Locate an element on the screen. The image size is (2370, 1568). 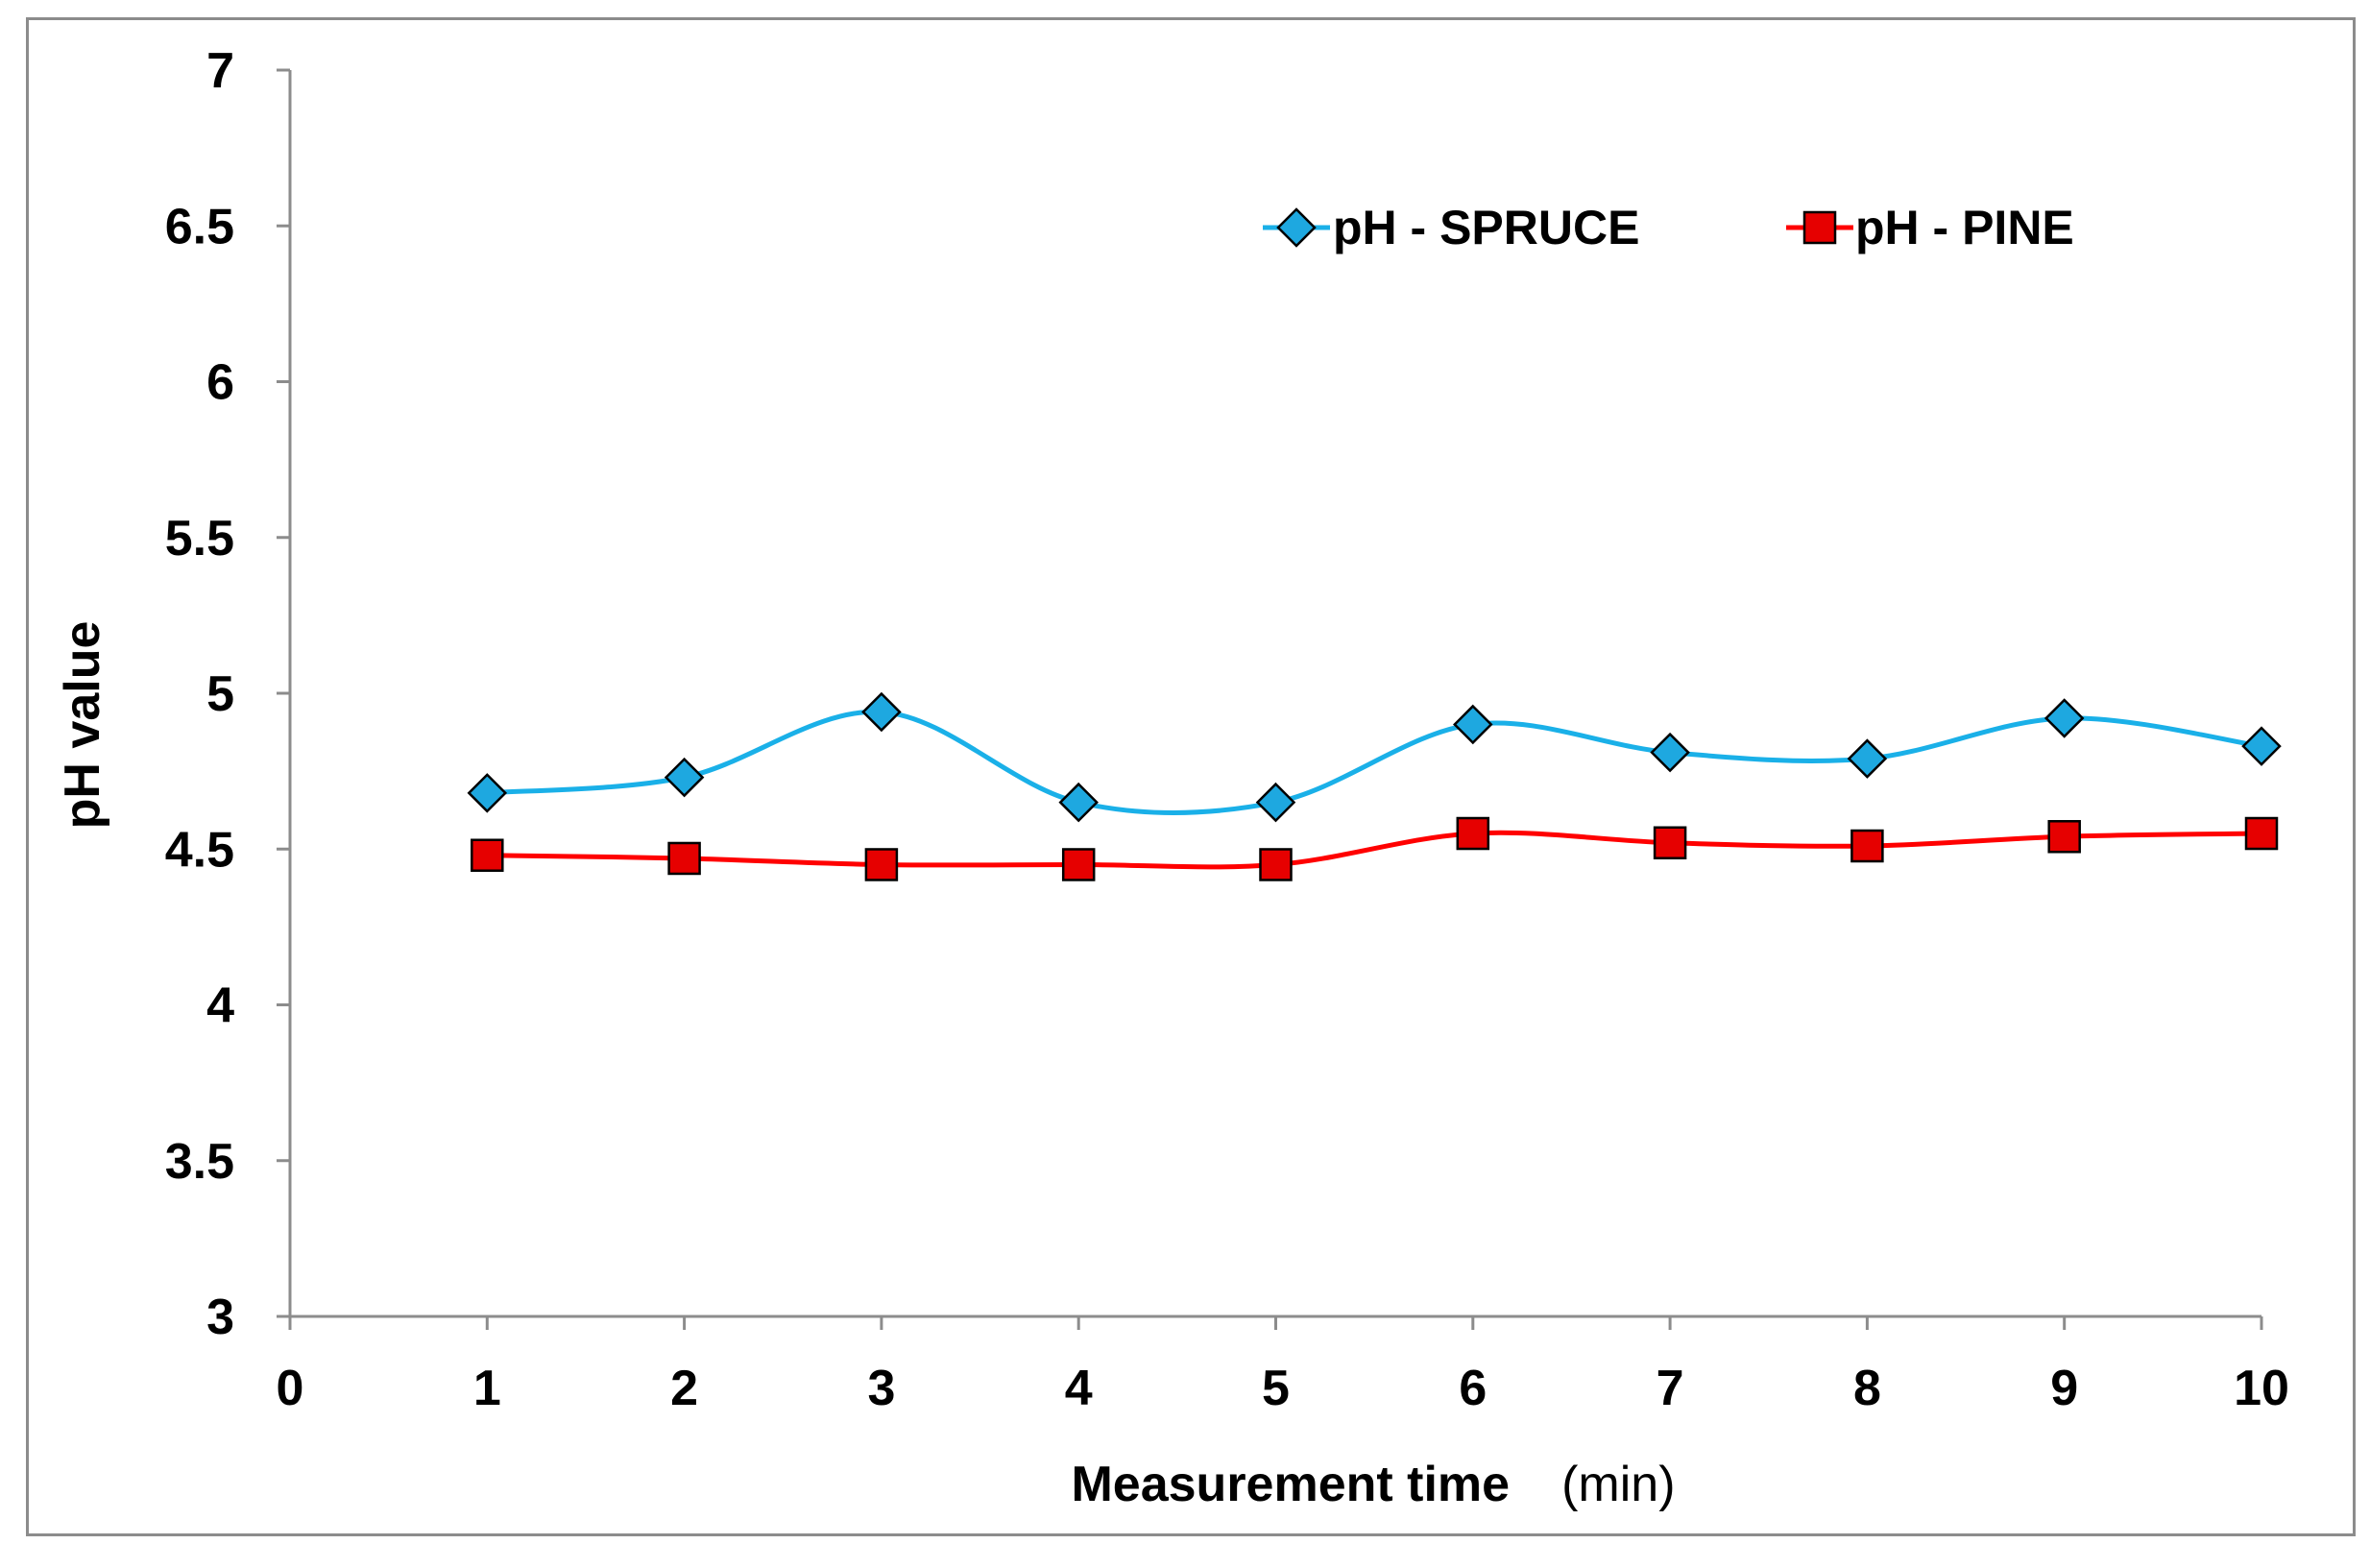
legend-marker-pine is located at coordinates (1819, 227).